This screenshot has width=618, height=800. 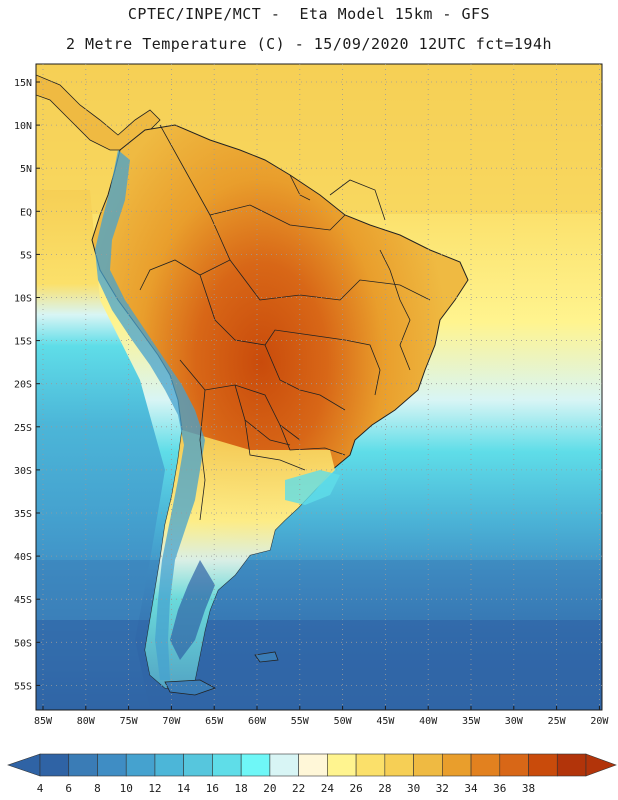 What do you see at coordinates (385, 721) in the screenshot?
I see `lon-label: 45W` at bounding box center [385, 721].